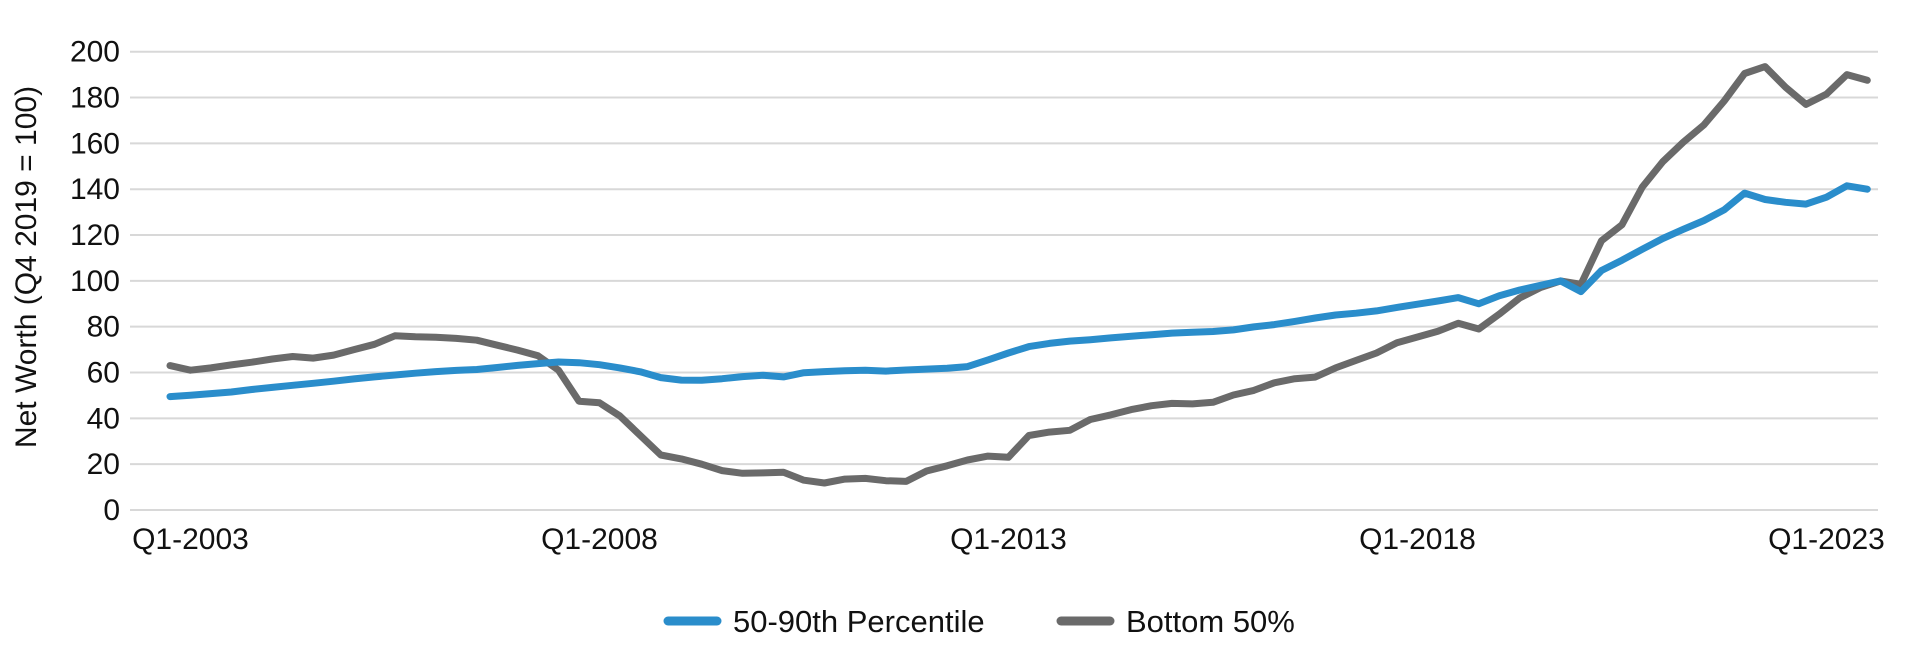  I want to click on x-axis-tick-labels: Q1-2003 Q1-2008 Q1-2013 Q1-2018 Q1-2023, so click(1008, 539).